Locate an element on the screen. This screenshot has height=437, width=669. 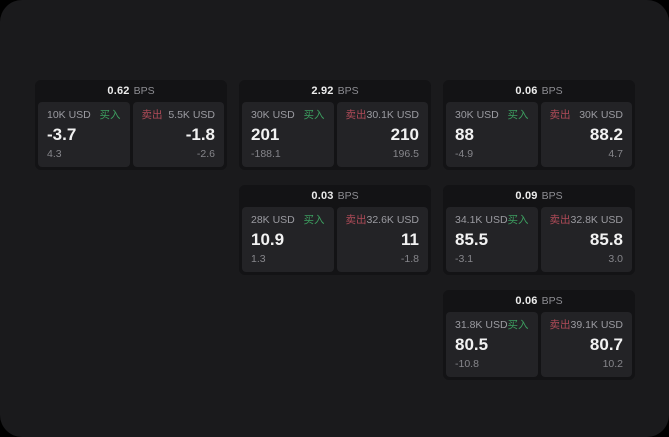
sell-amount: 30K USD is located at coordinates (601, 115).